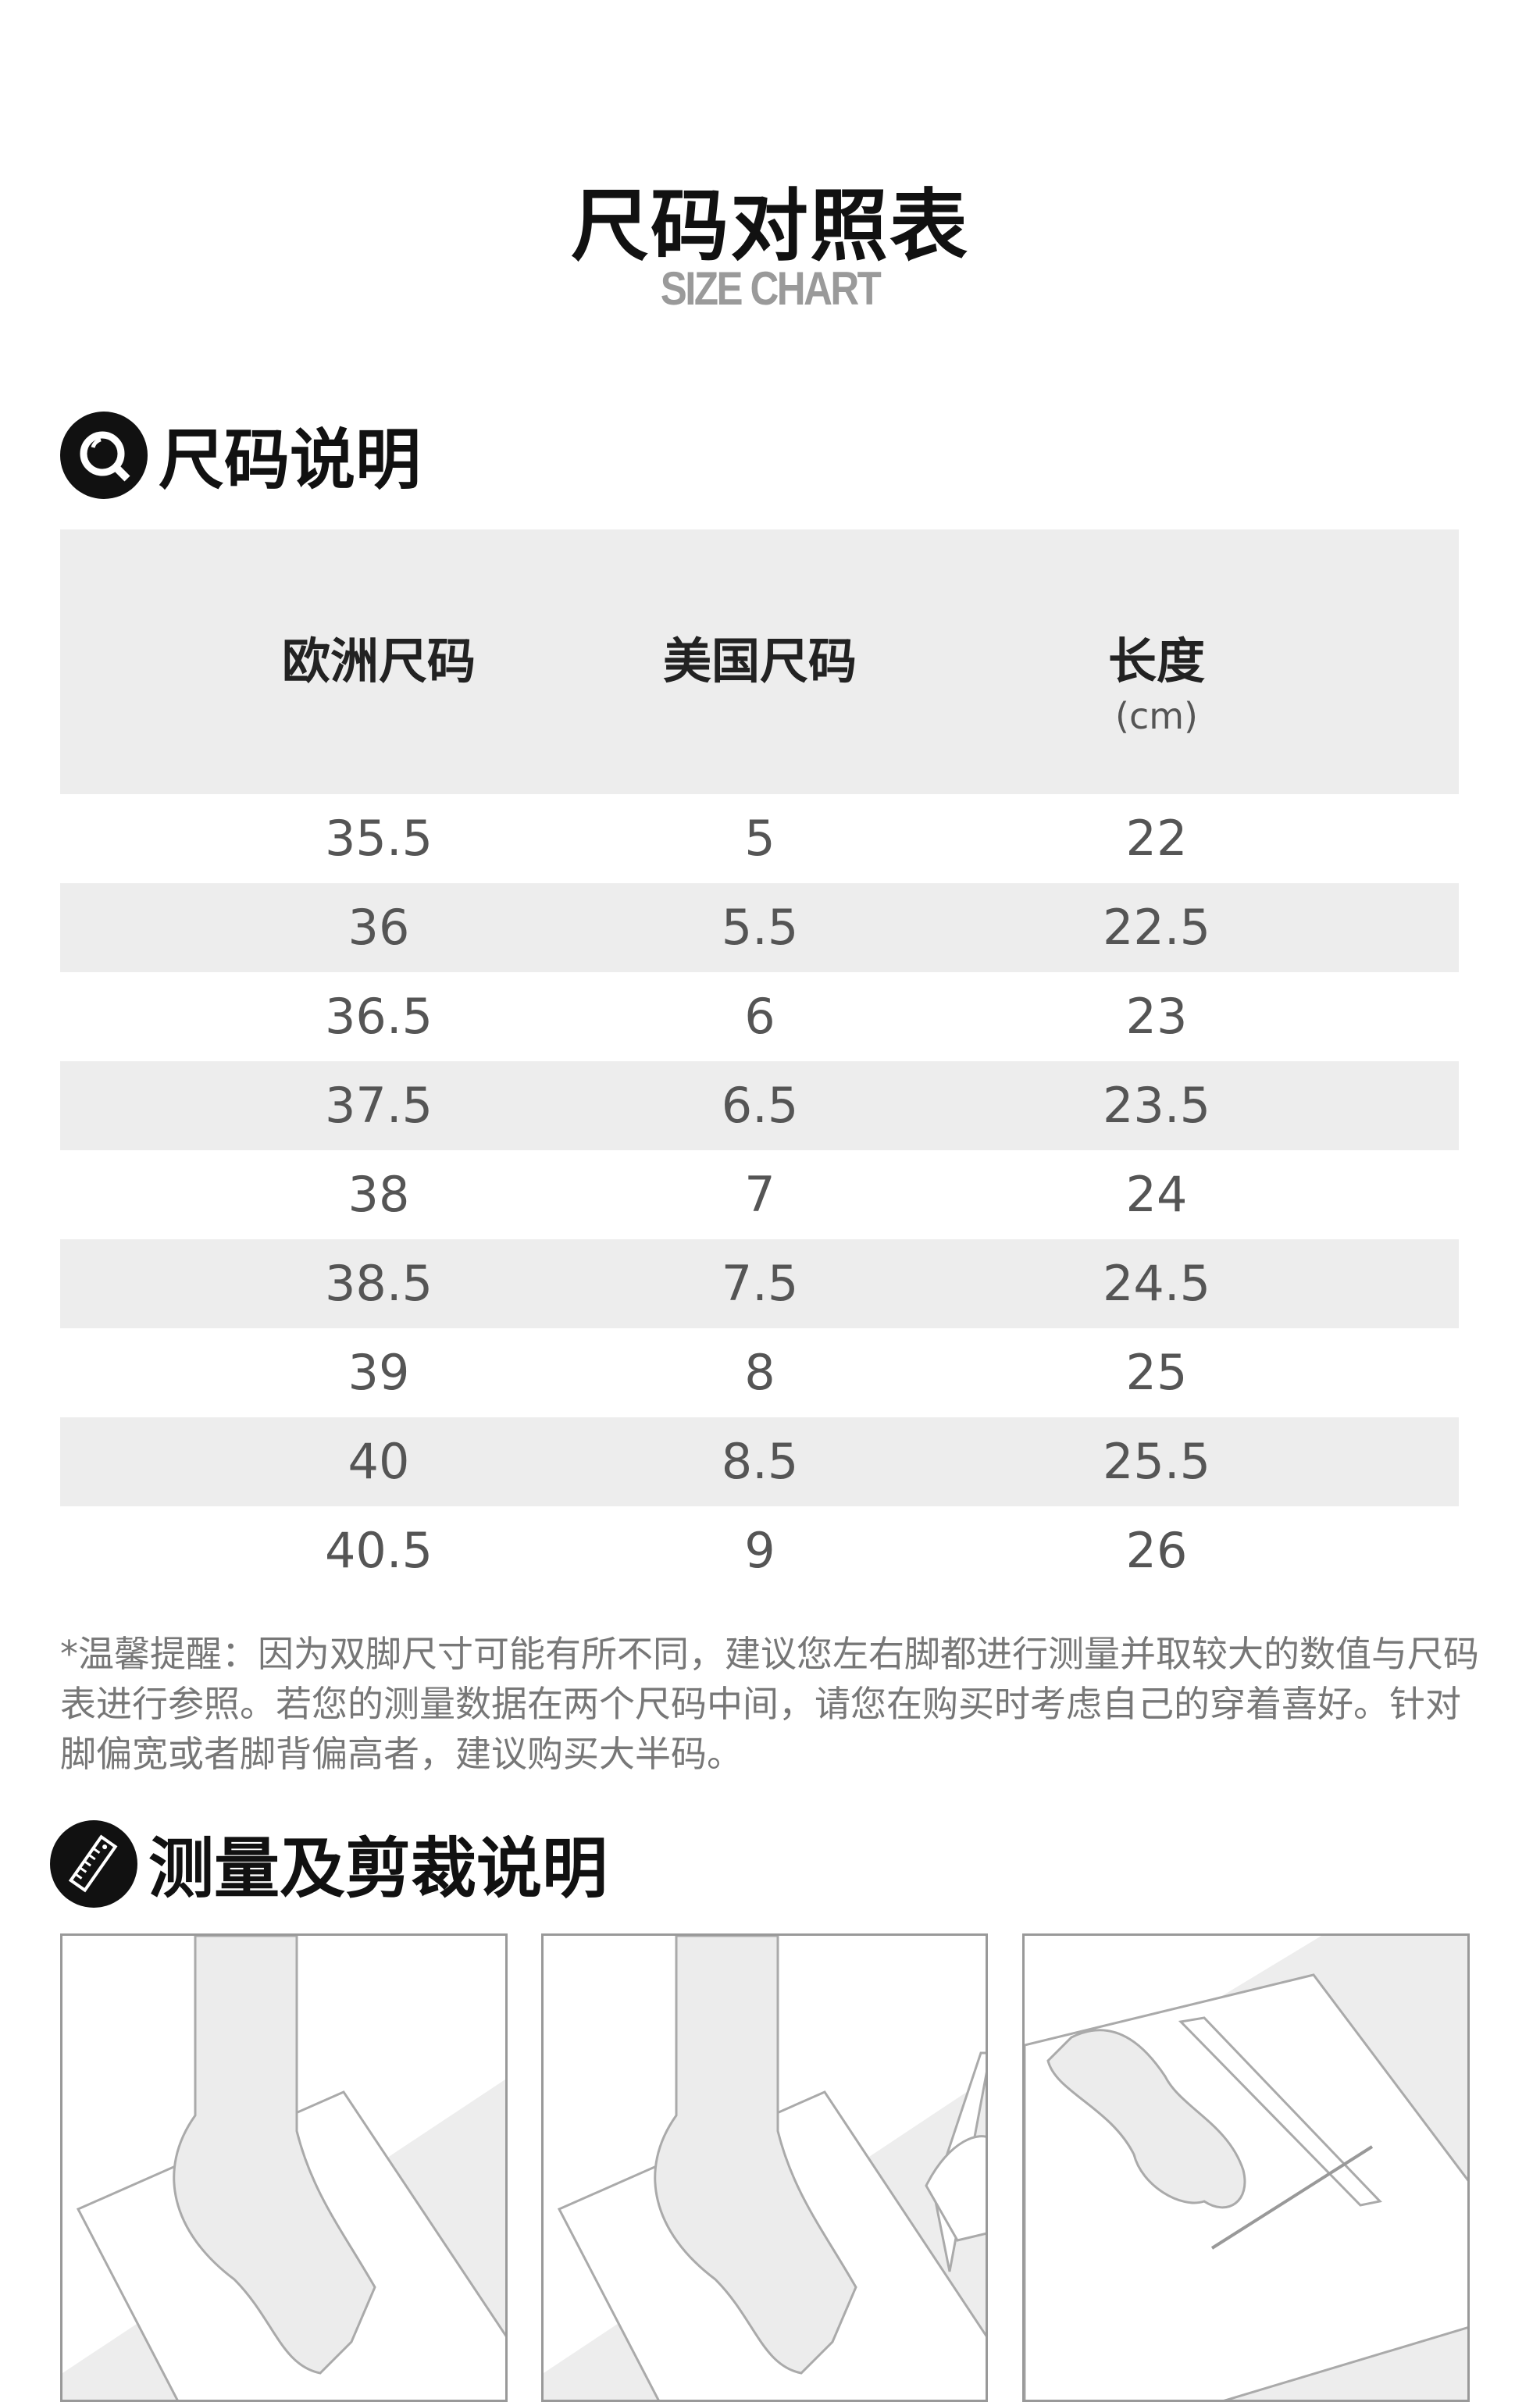 The height and width of the screenshot is (2402, 1540). I want to click on page-subtitle: SIZE CHART, so click(771, 288).